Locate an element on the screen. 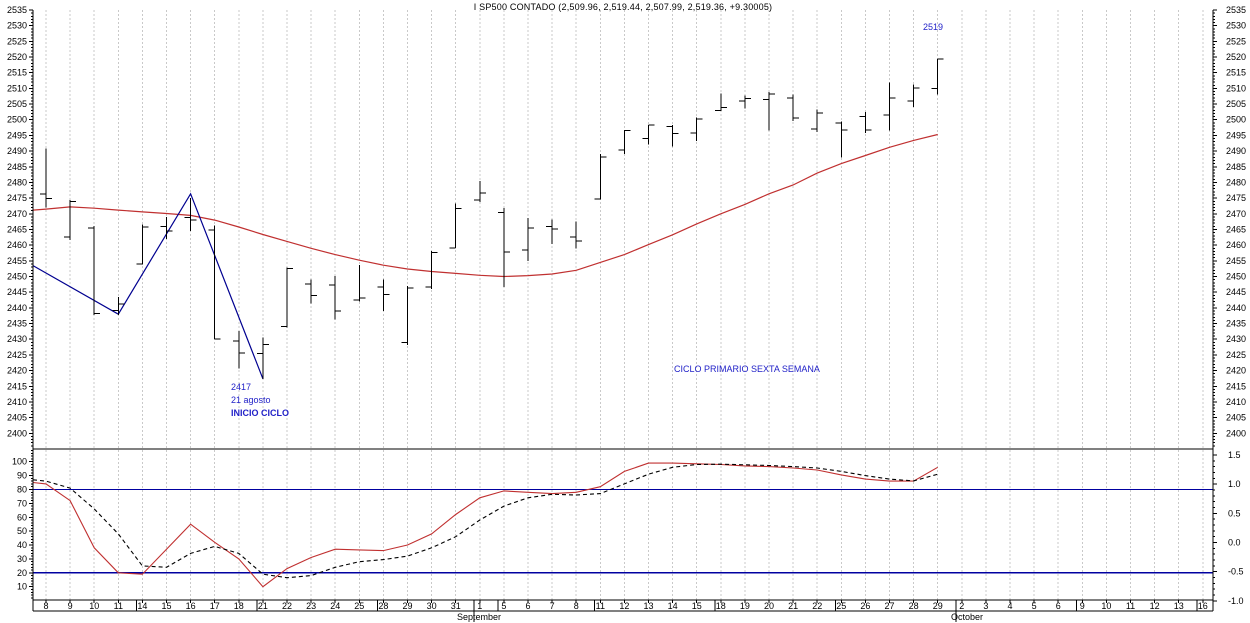 This screenshot has width=1250, height=623. svg-text: 7 is located at coordinates (552, 606).